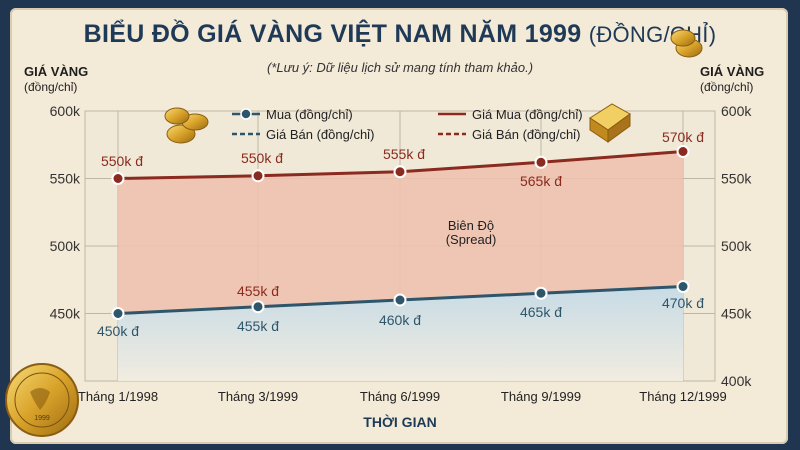 The height and width of the screenshot is (450, 800). I want to click on gold-bar-icon, so click(610, 123).